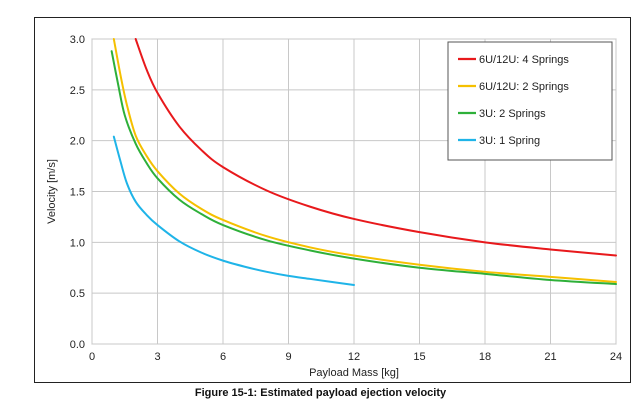  Describe the element at coordinates (485, 357) in the screenshot. I see `x-tick-label: 18` at that location.